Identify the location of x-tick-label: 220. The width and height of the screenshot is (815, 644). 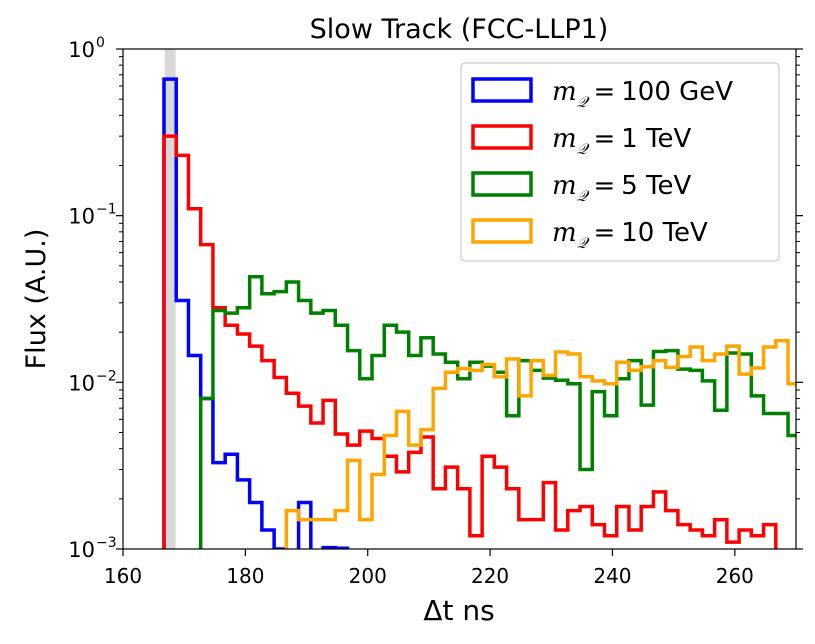
(490, 576).